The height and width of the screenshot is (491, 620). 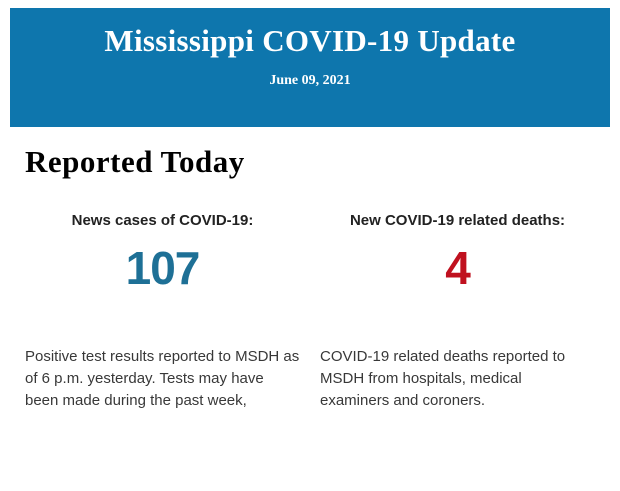 What do you see at coordinates (135, 161) in the screenshot?
I see `section-heading: Reported Today` at bounding box center [135, 161].